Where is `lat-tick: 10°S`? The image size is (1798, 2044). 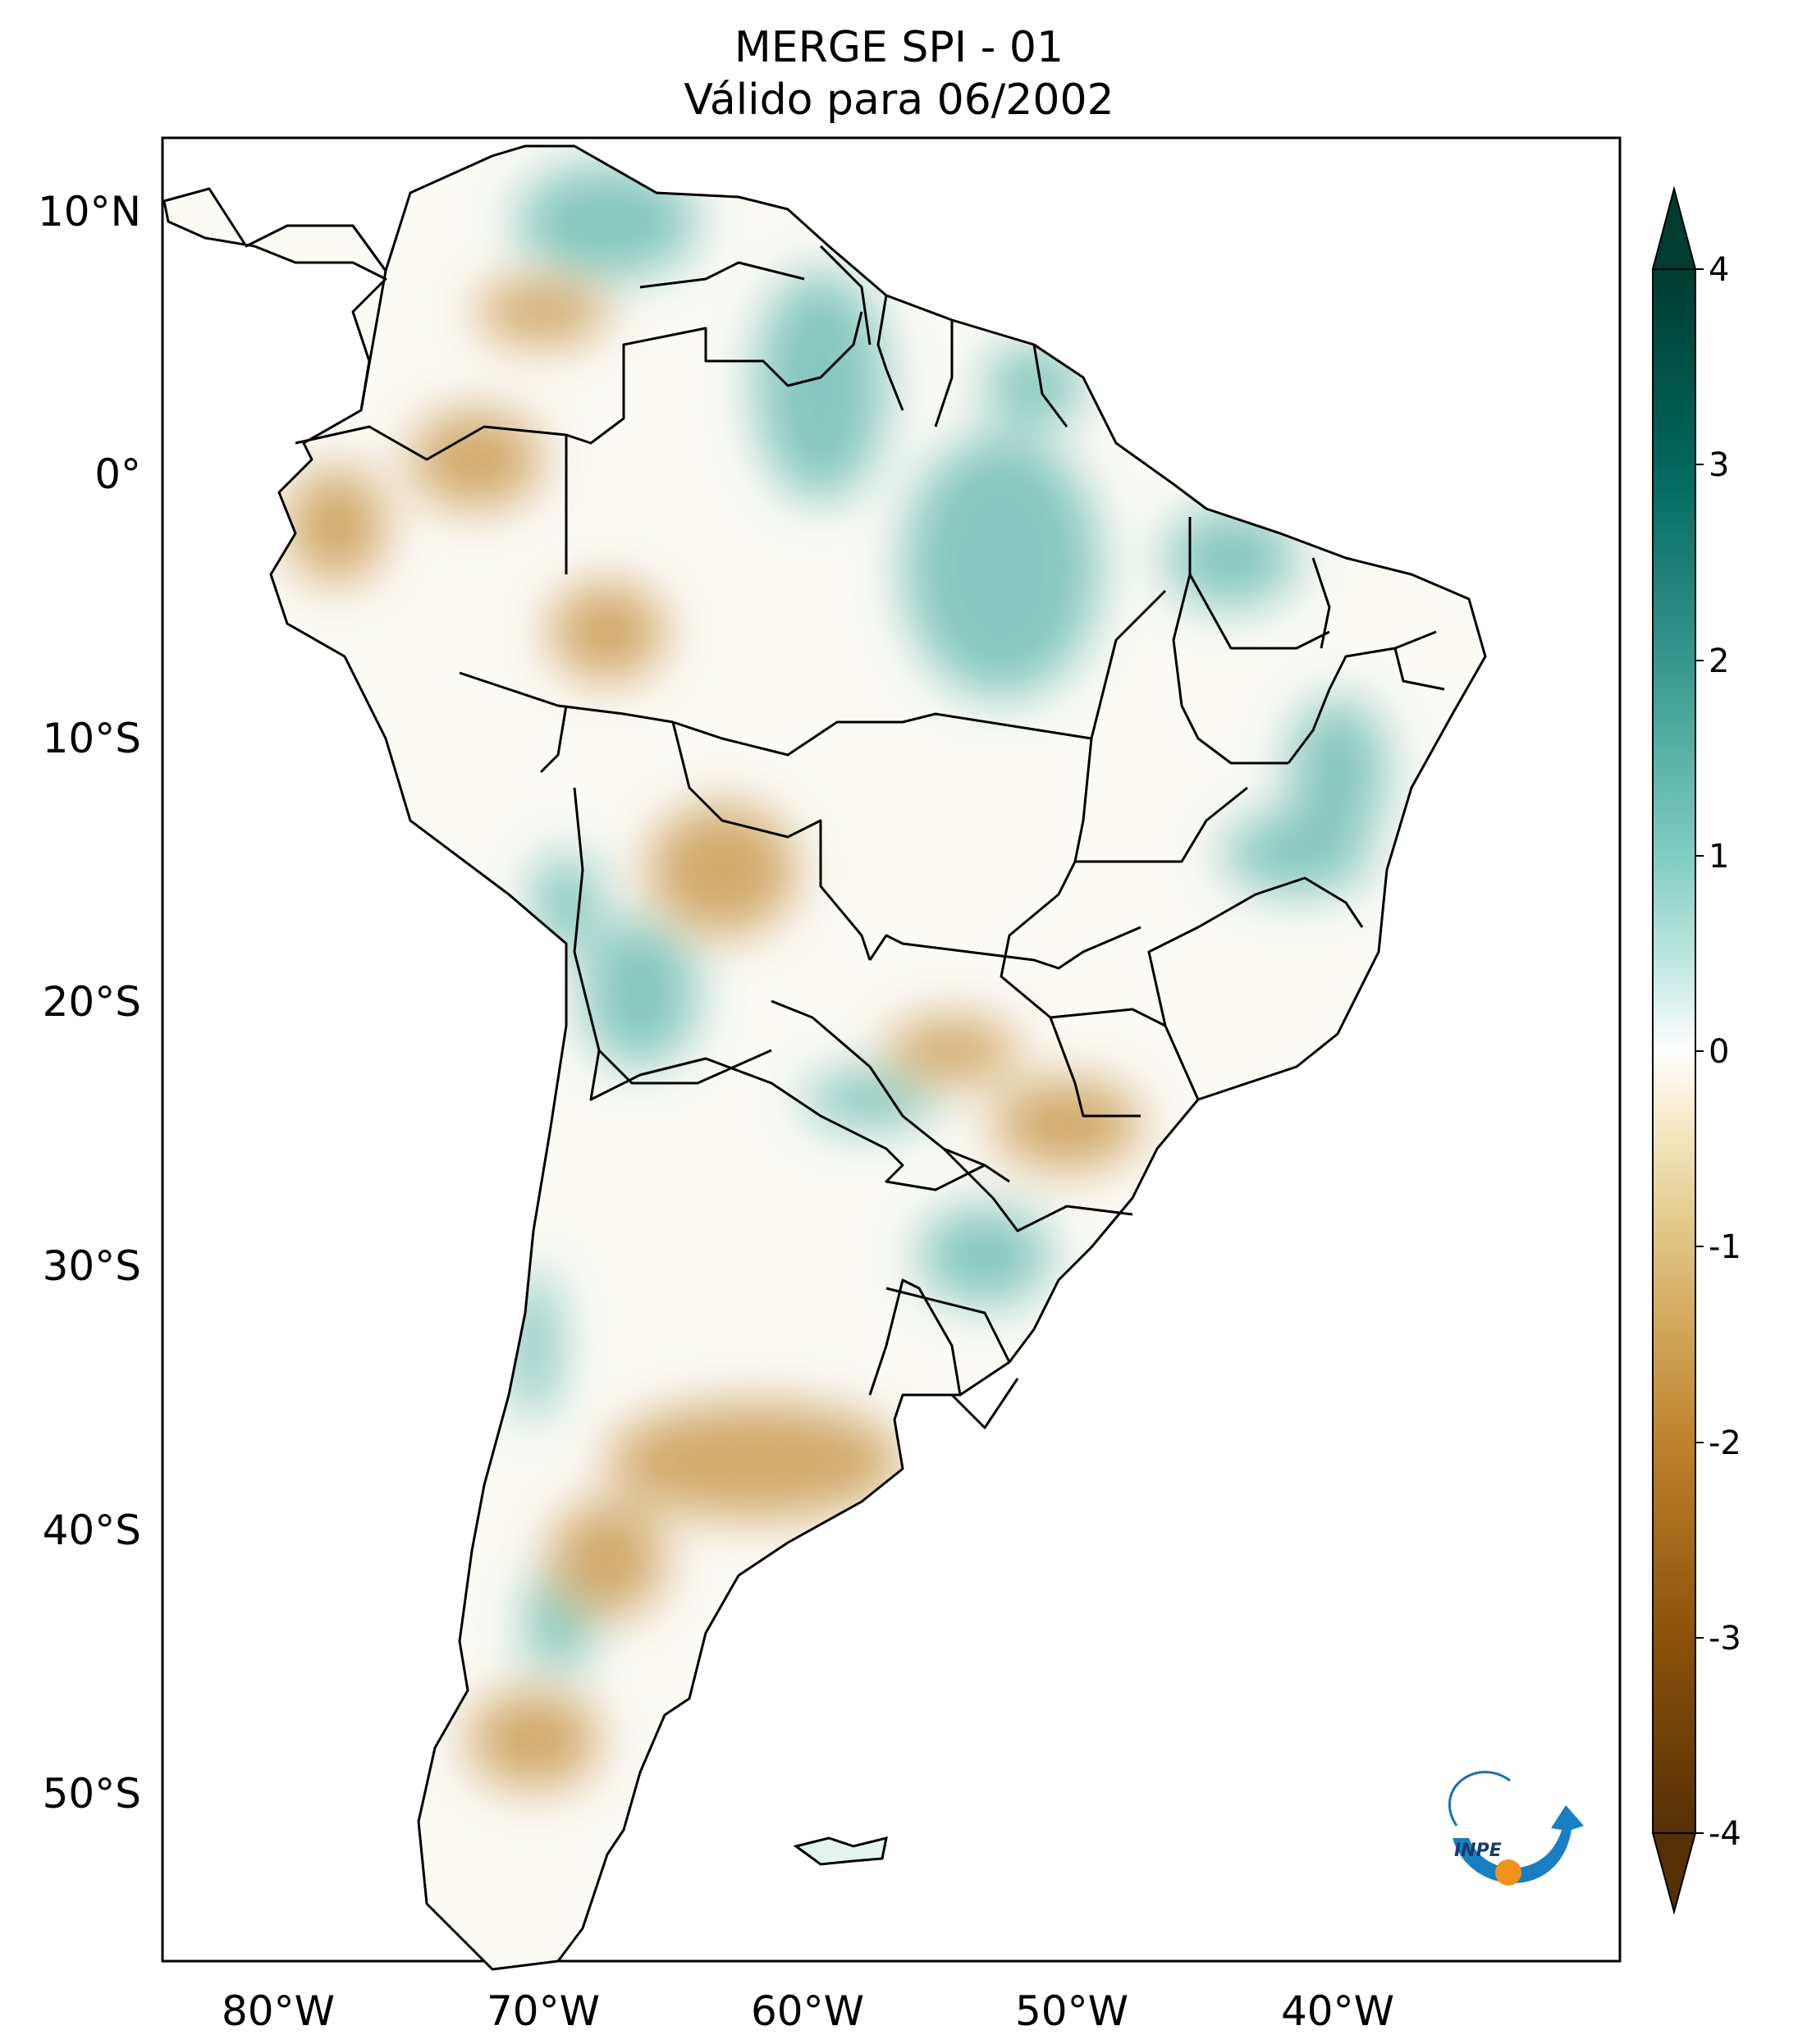
lat-tick: 10°S is located at coordinates (92, 738).